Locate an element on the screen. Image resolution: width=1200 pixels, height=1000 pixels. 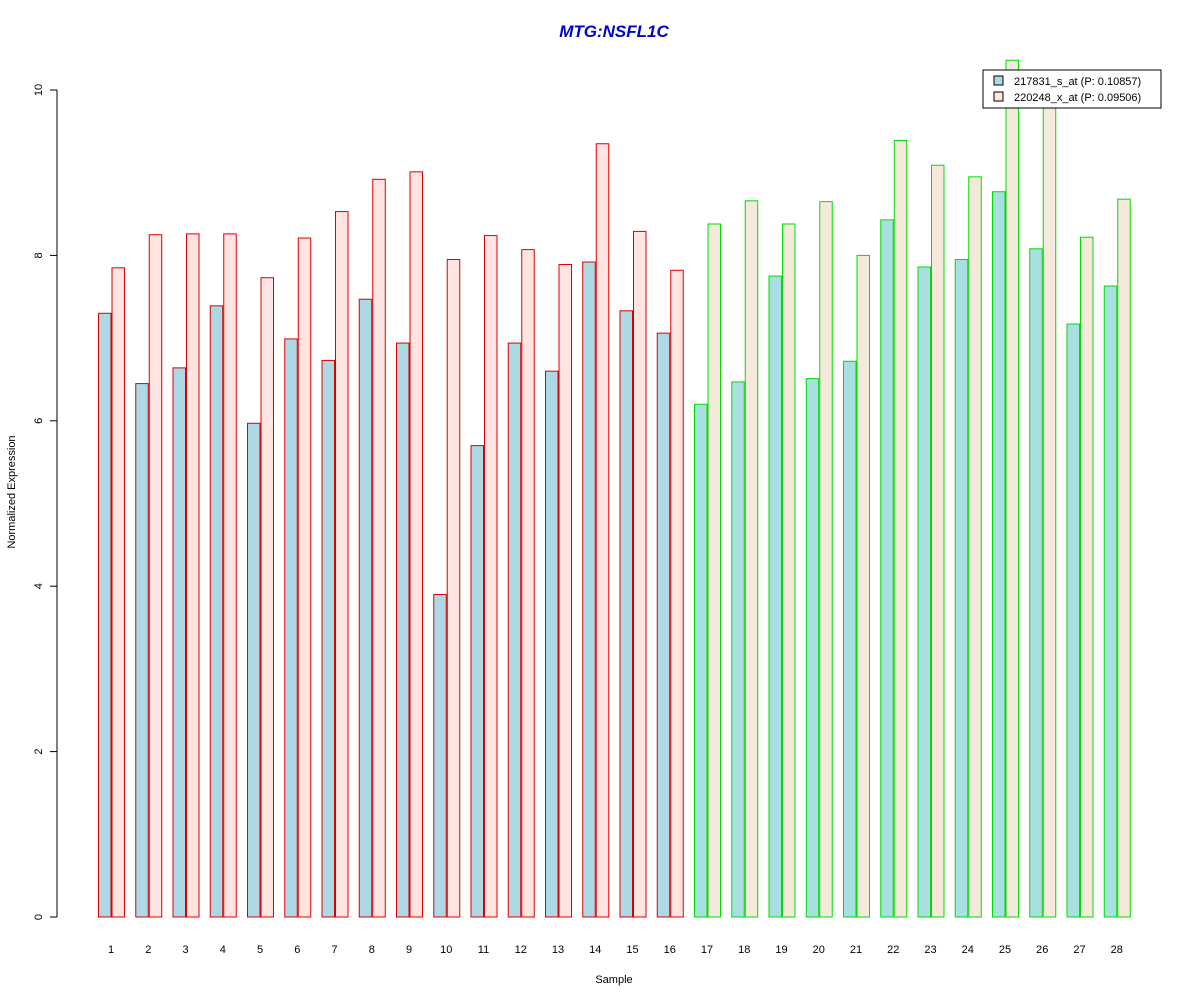
x-tick-label: 4 is located at coordinates (223, 950).